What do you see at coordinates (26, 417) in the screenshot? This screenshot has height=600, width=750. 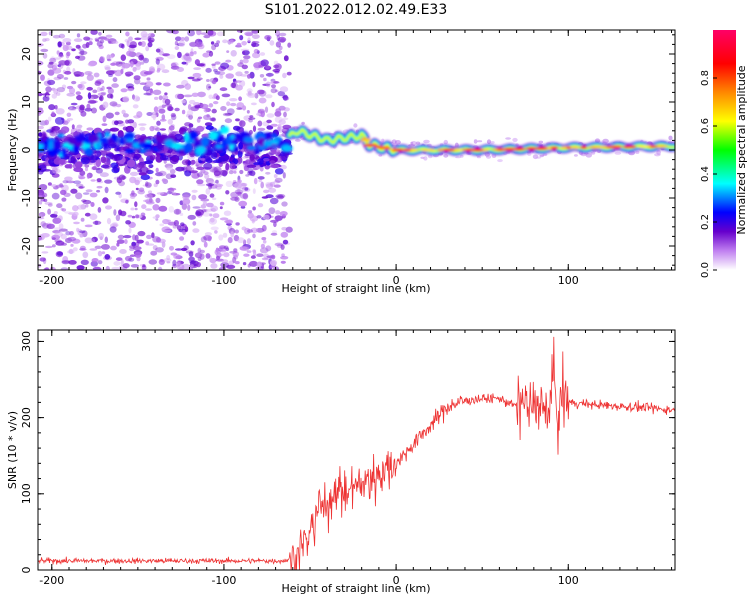 I see `y-tick-label: 200` at bounding box center [26, 417].